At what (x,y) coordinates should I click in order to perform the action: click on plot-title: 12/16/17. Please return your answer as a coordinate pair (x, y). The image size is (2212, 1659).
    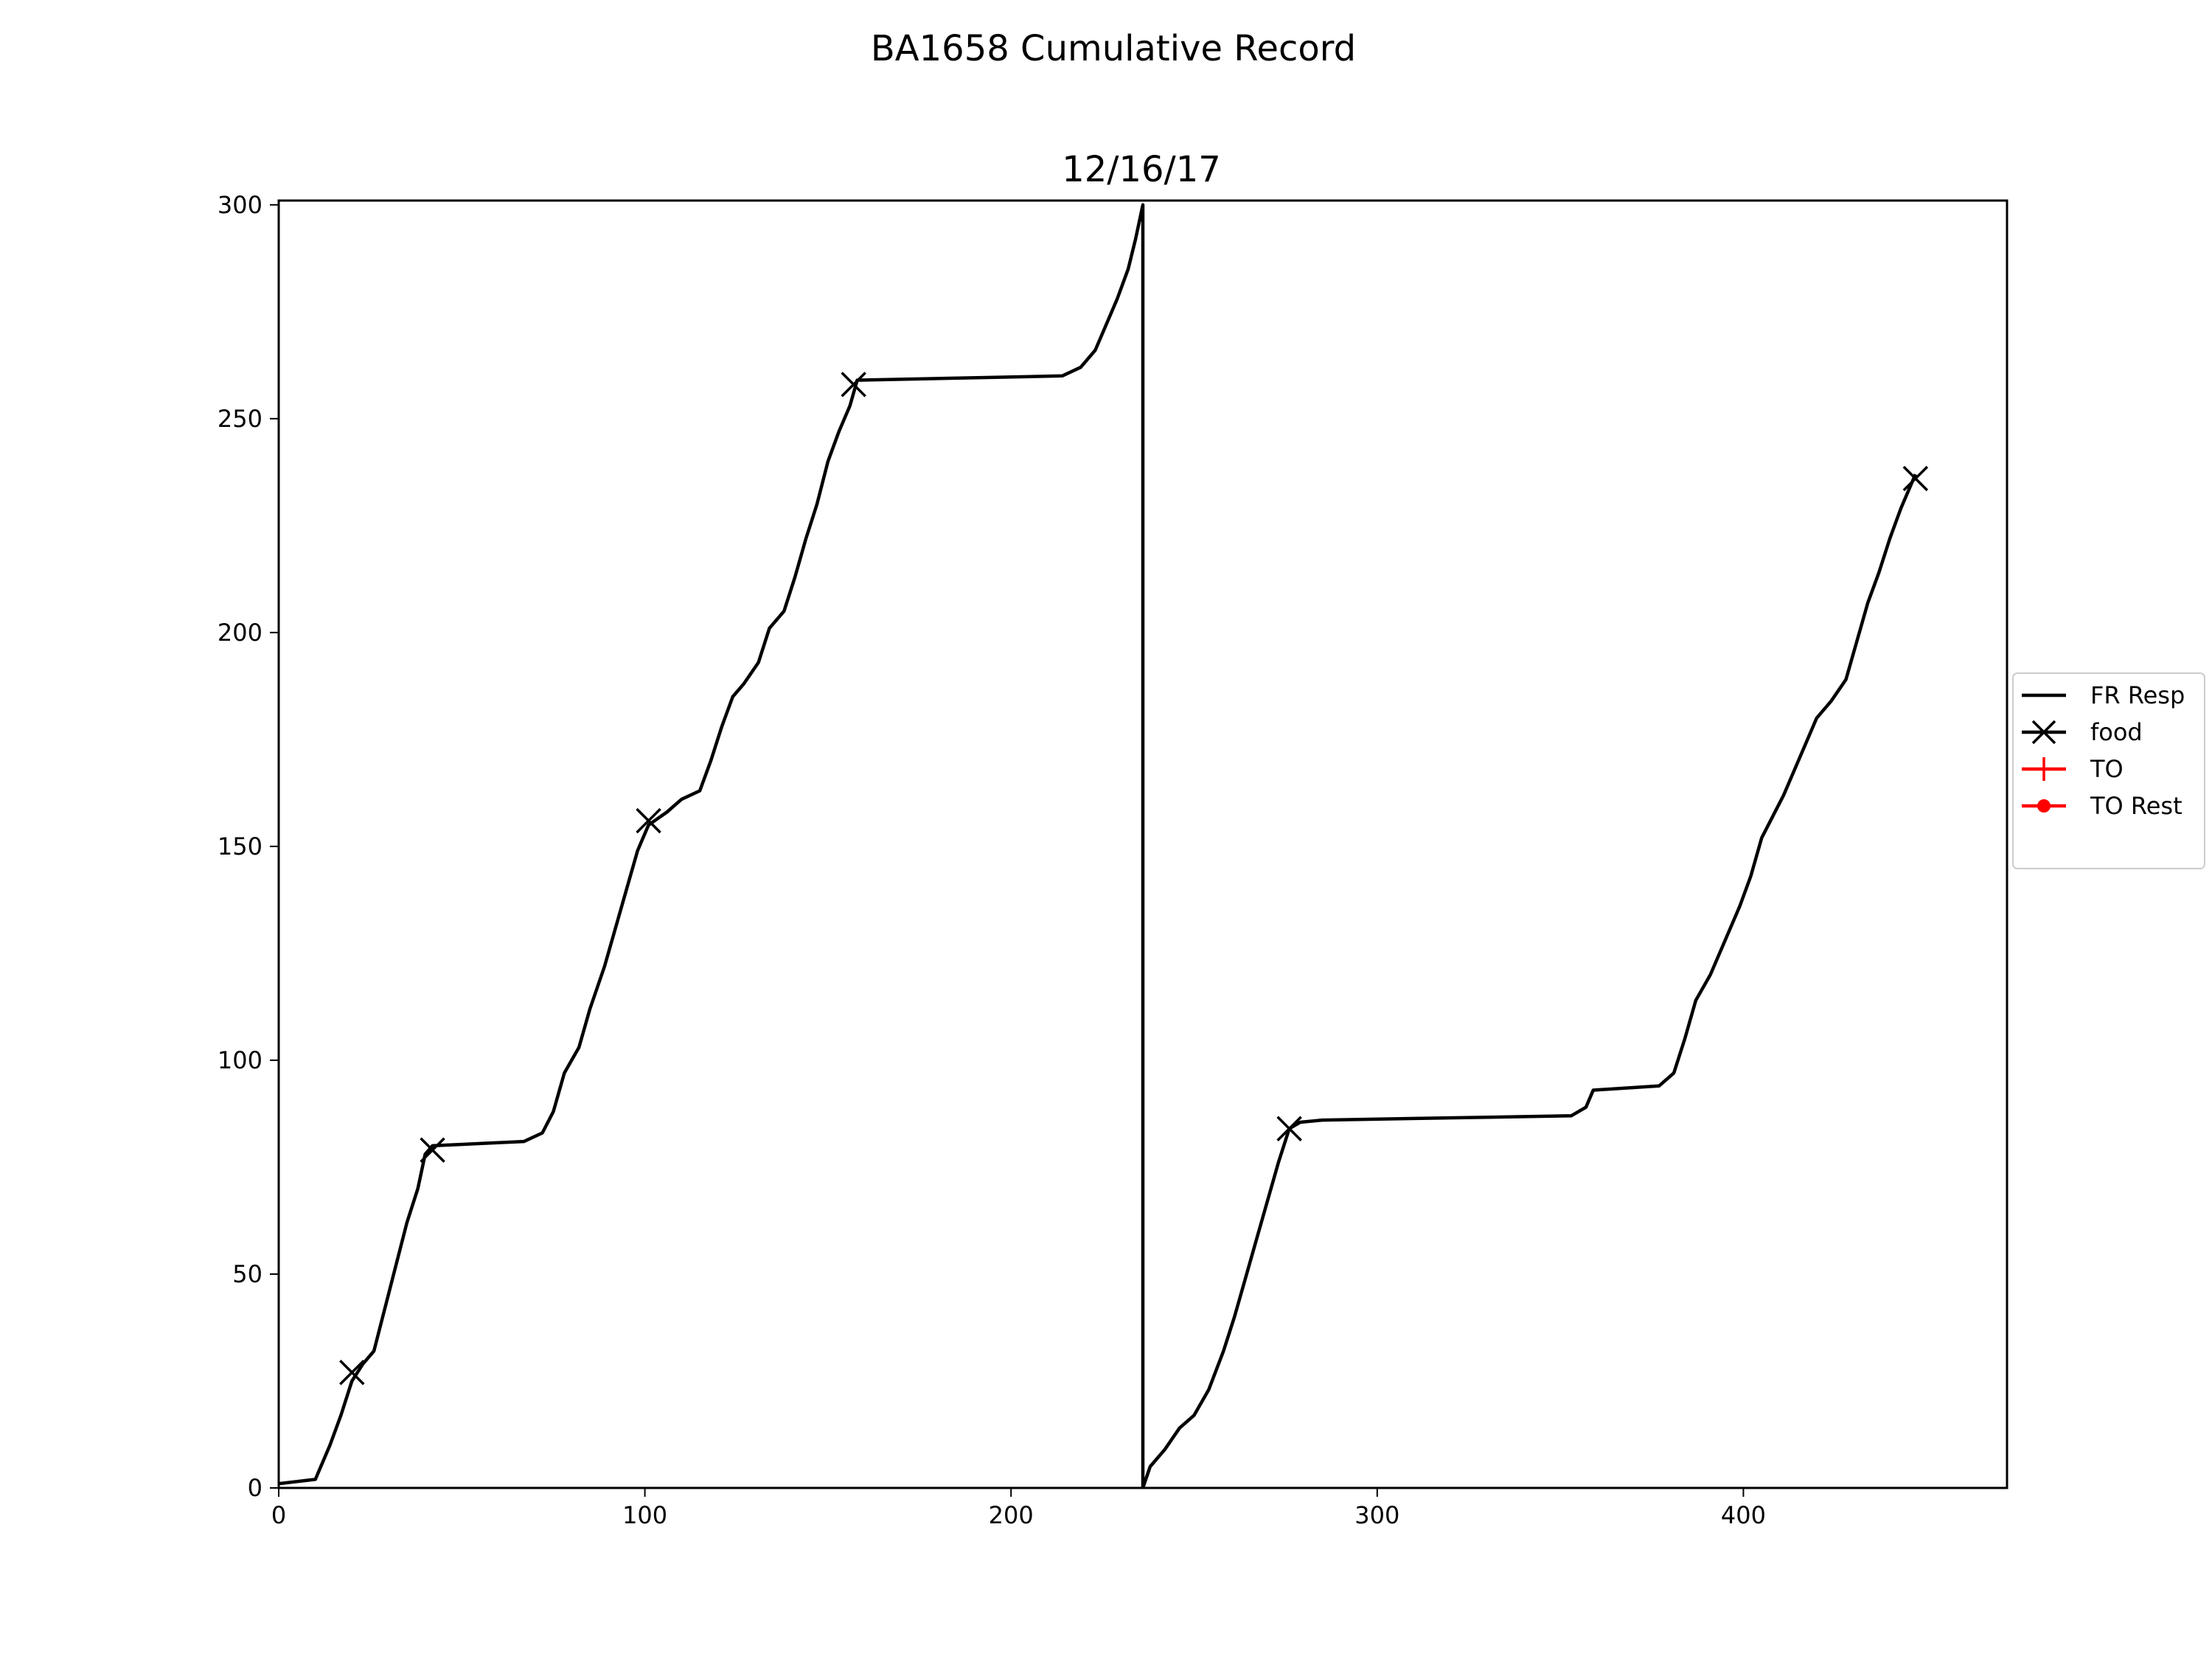
    Looking at the image, I should click on (1141, 169).